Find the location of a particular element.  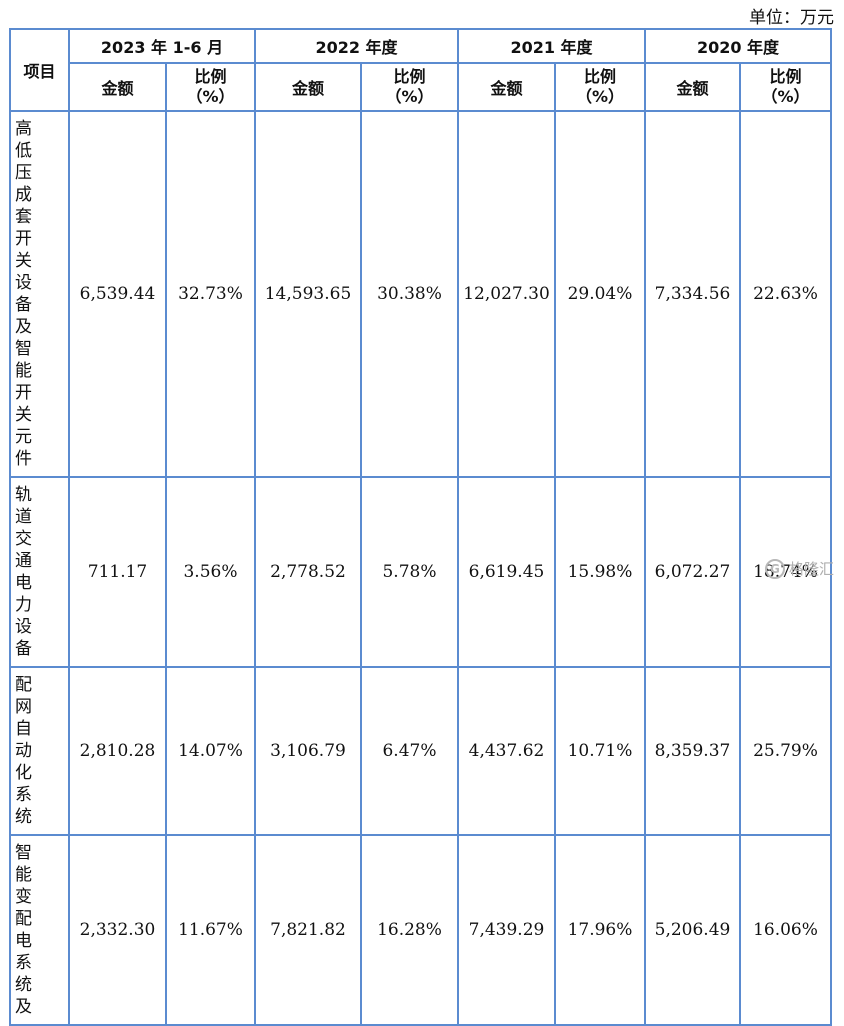

header-item: 项目 is located at coordinates (39, 70).